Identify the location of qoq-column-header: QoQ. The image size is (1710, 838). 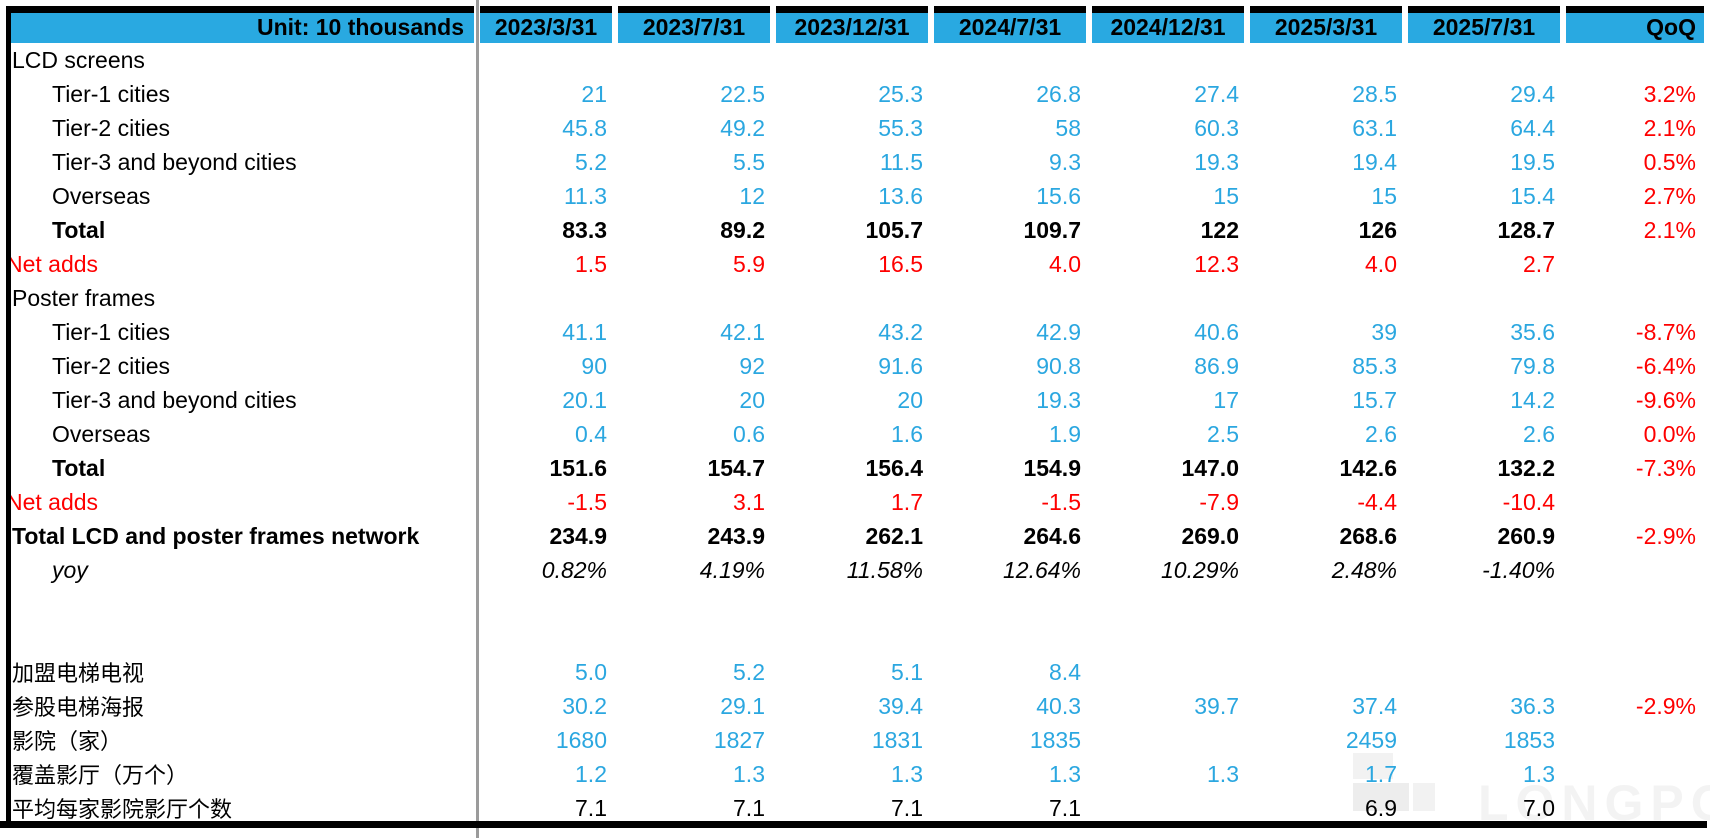
(1633, 24).